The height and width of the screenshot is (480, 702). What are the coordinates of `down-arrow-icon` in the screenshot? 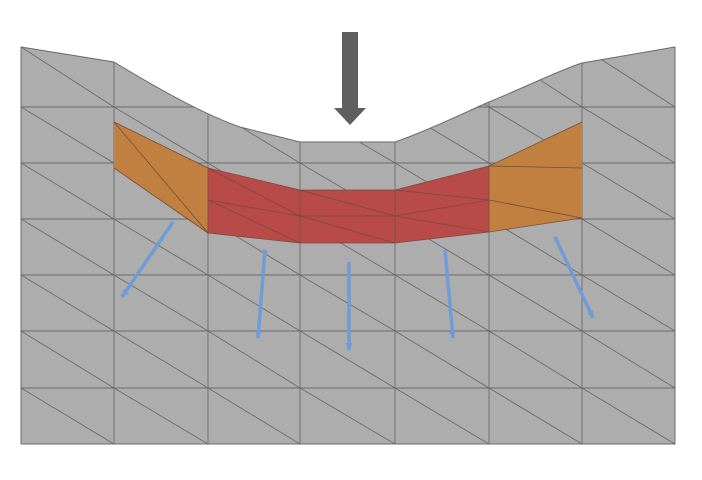 It's located at (350, 78).